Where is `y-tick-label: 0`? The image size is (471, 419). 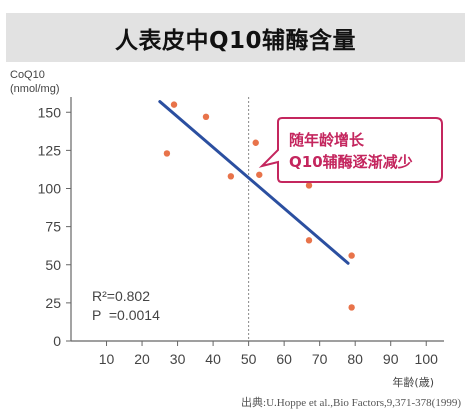
y-tick-label: 0 is located at coordinates (57, 341).